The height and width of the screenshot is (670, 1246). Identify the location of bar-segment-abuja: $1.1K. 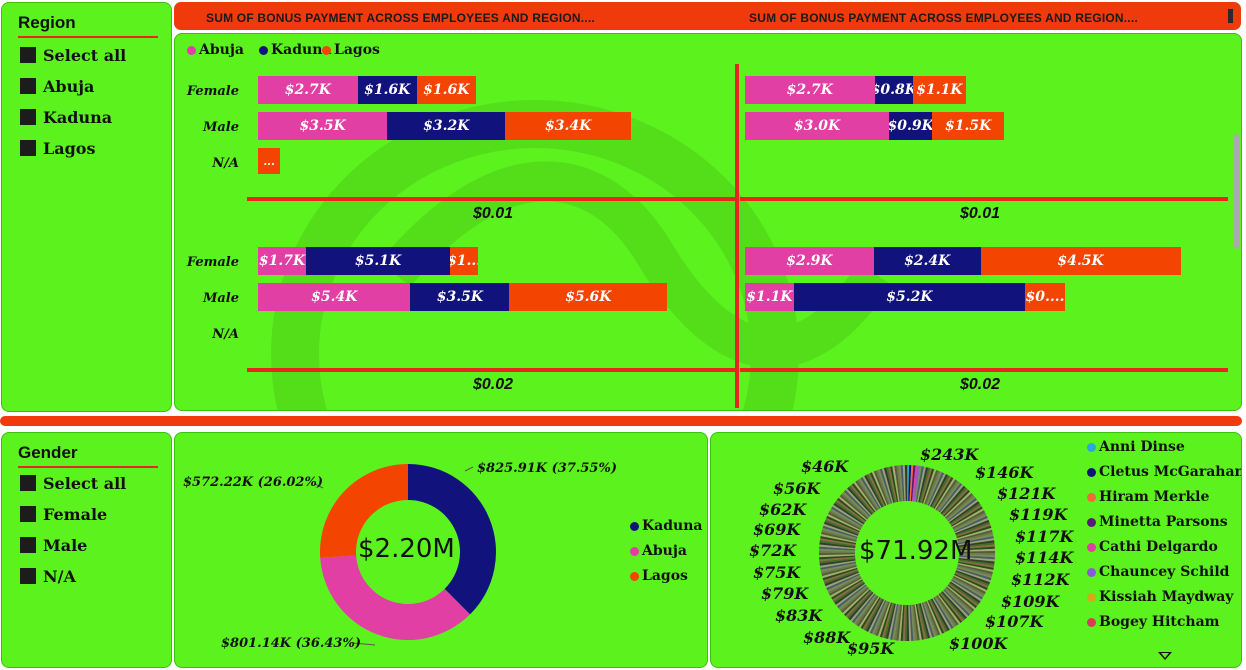
(769, 297).